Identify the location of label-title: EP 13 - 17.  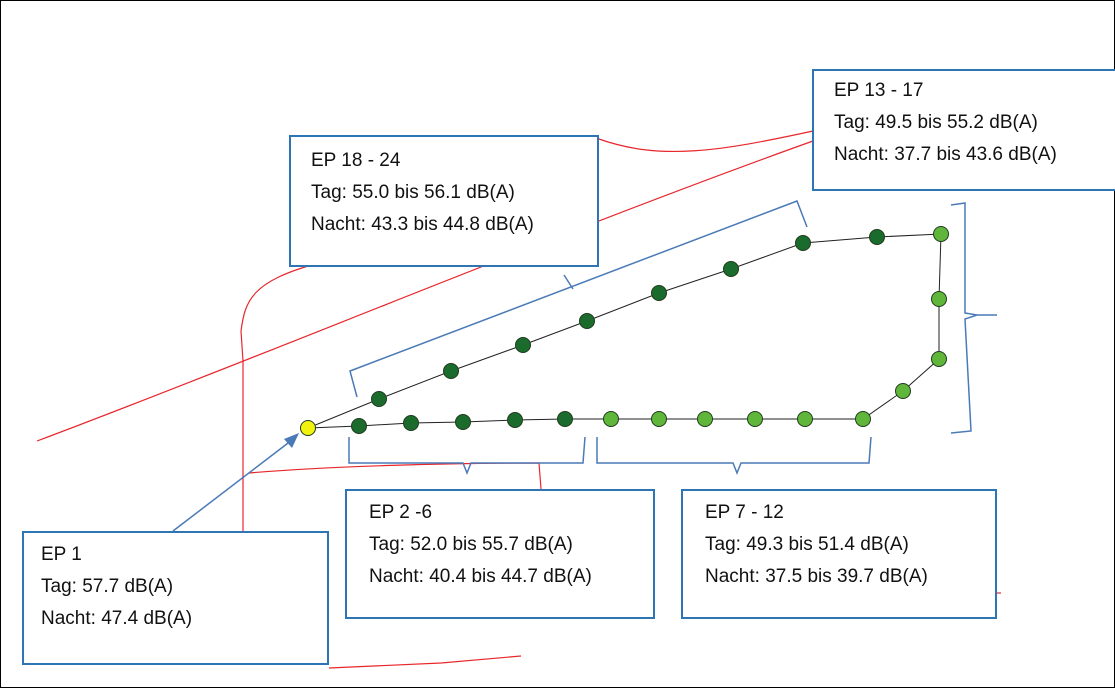
(879, 90).